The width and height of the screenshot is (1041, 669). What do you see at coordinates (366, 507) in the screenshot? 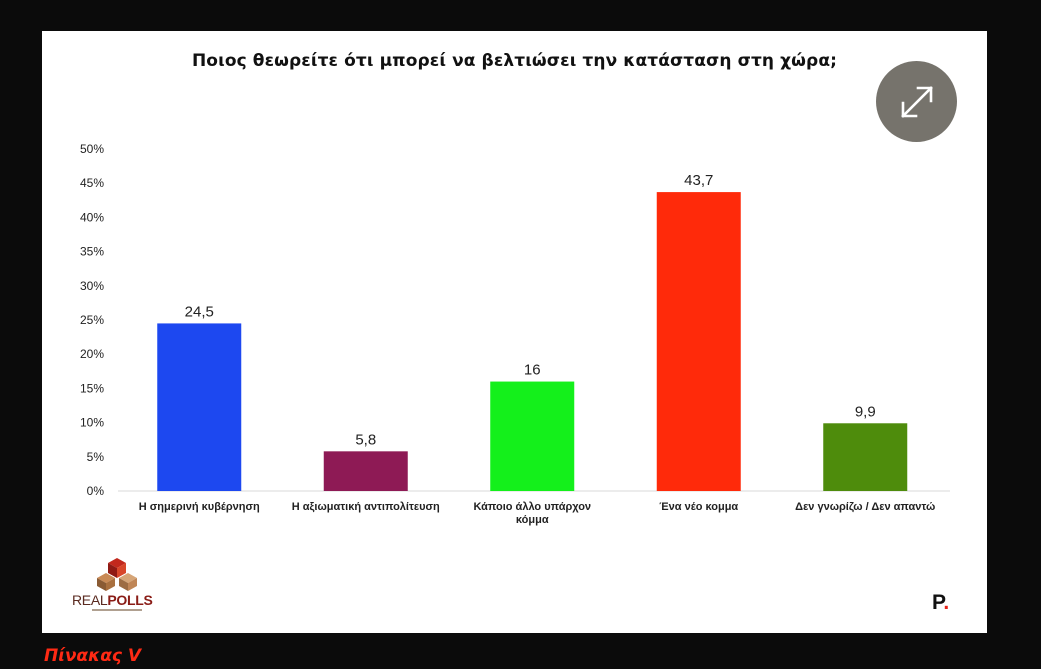
I see `x-category-label: Η αξιωματική αντιπολίτευση` at bounding box center [366, 507].